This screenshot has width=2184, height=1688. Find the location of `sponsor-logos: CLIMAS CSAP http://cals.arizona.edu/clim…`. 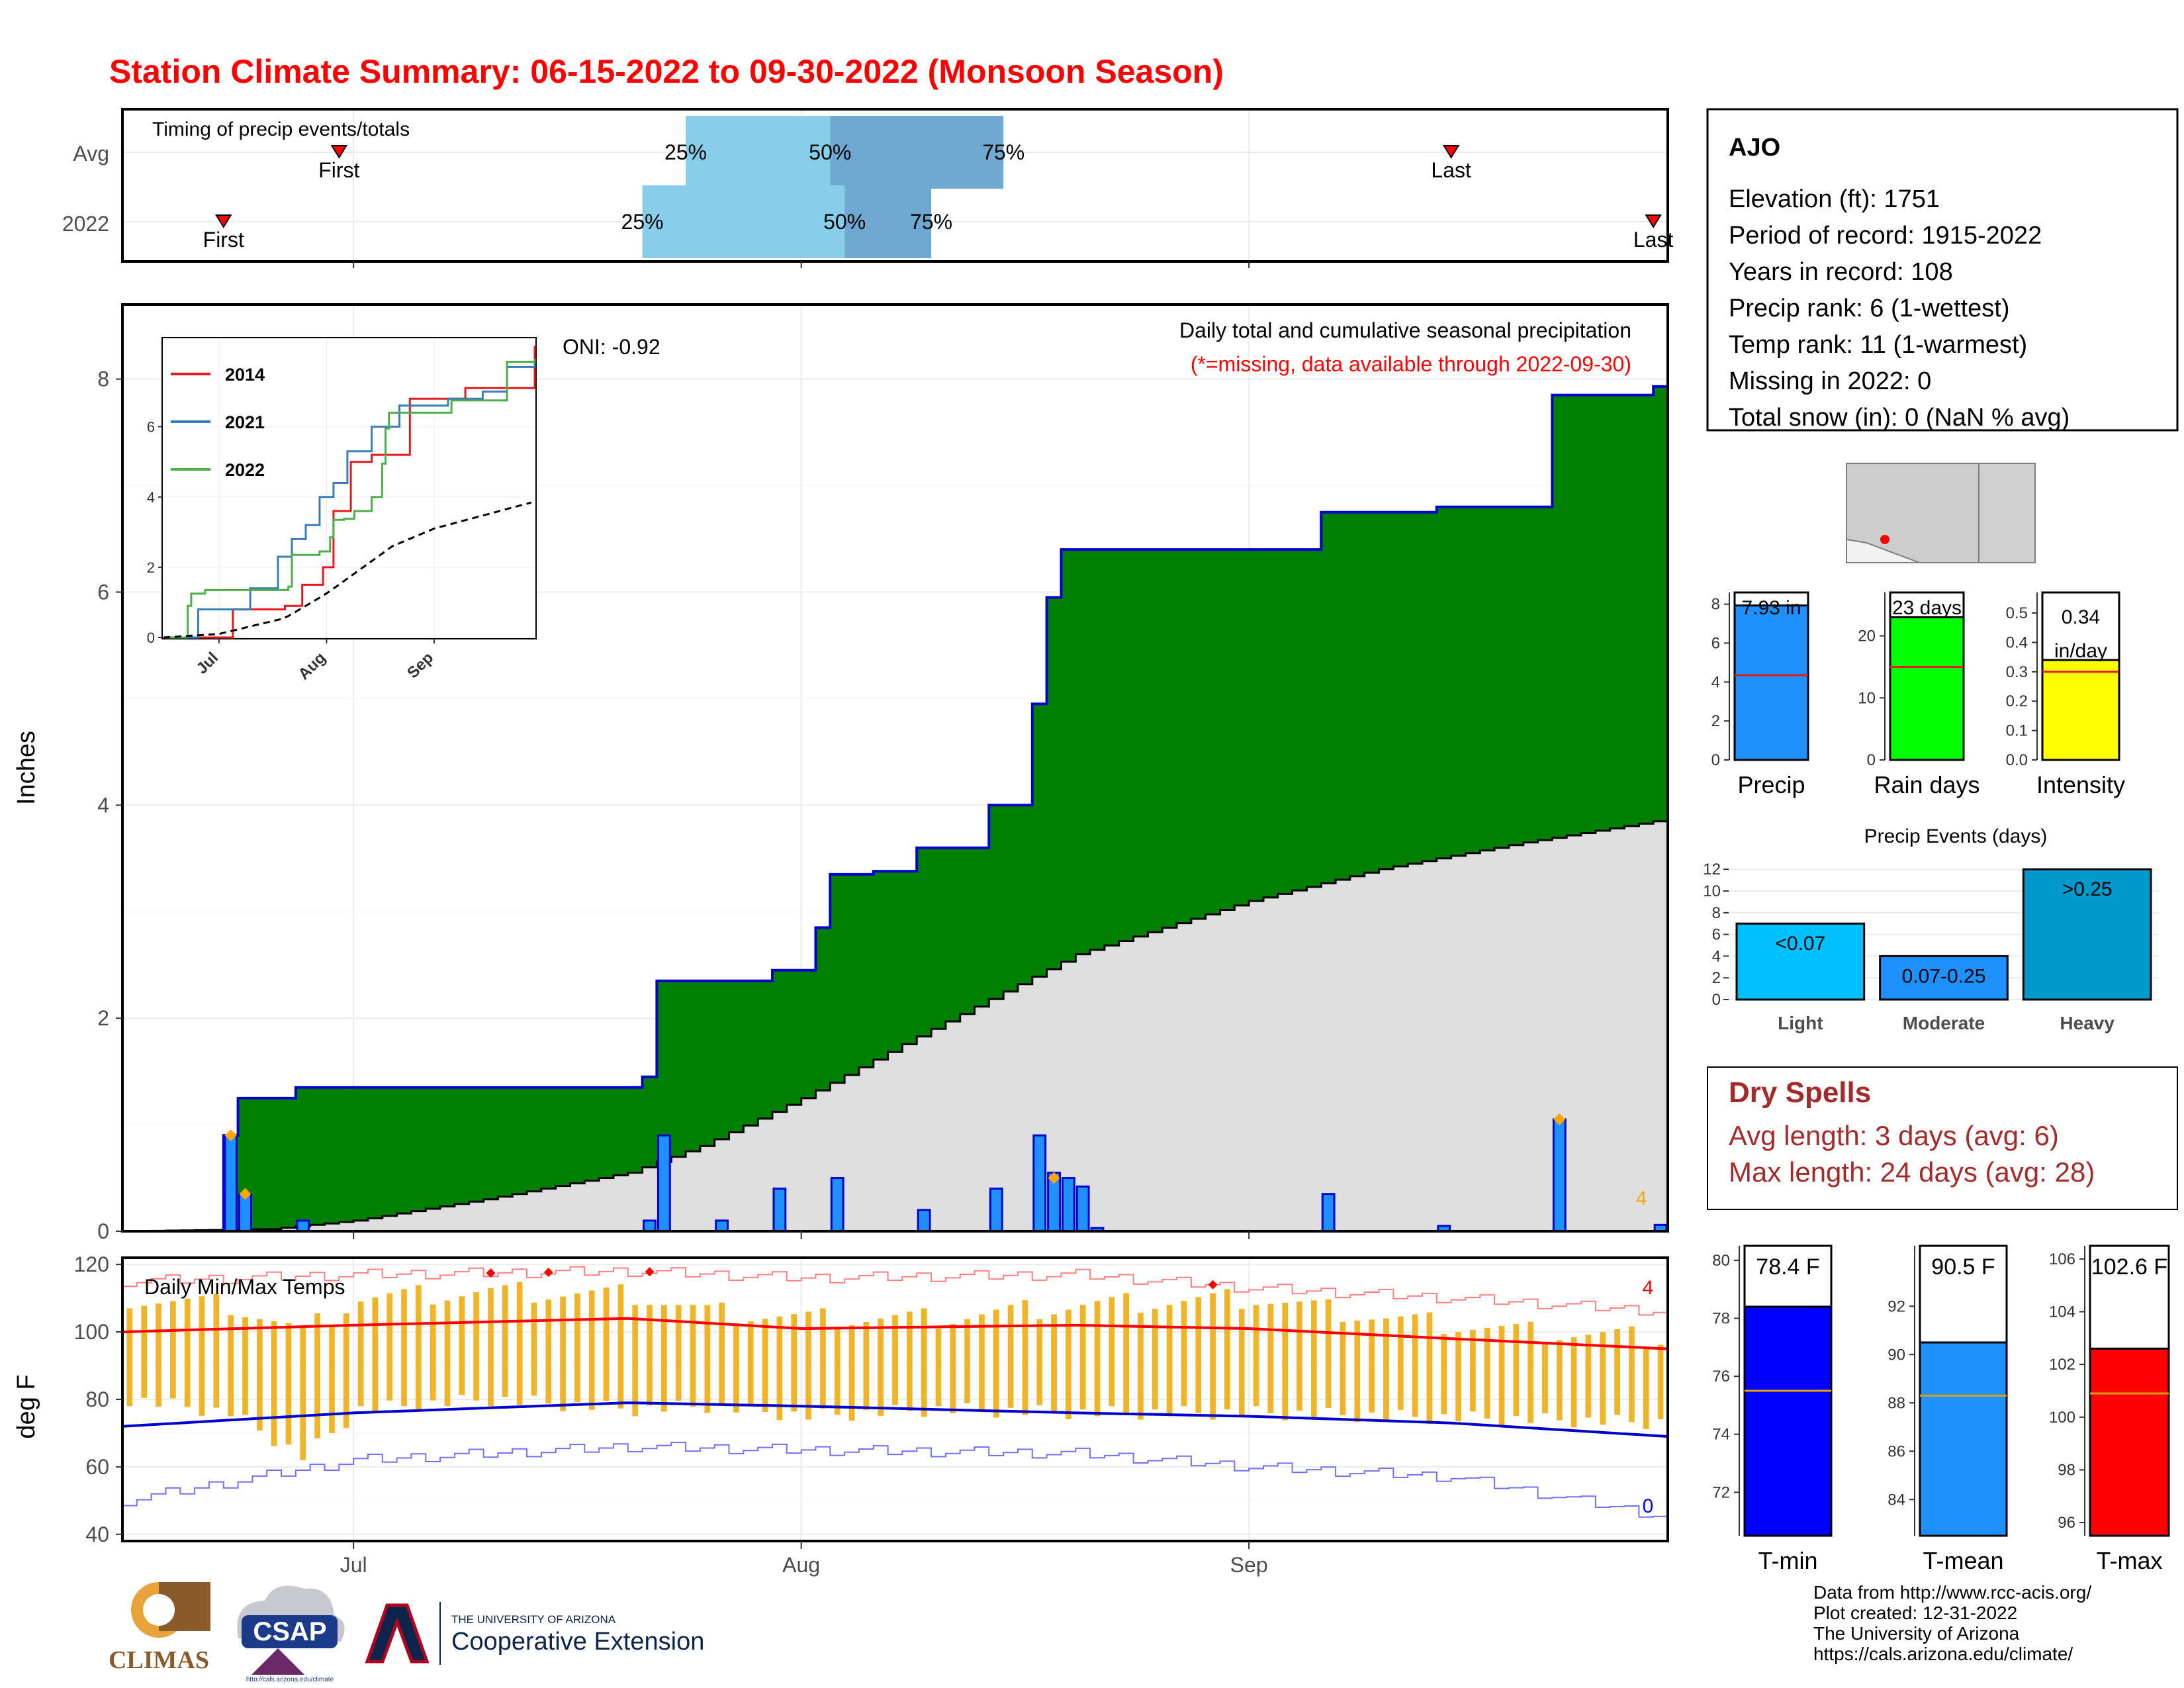

sponsor-logos: CLIMAS CSAP http://cals.arizona.edu/clim… is located at coordinates (437, 1629).